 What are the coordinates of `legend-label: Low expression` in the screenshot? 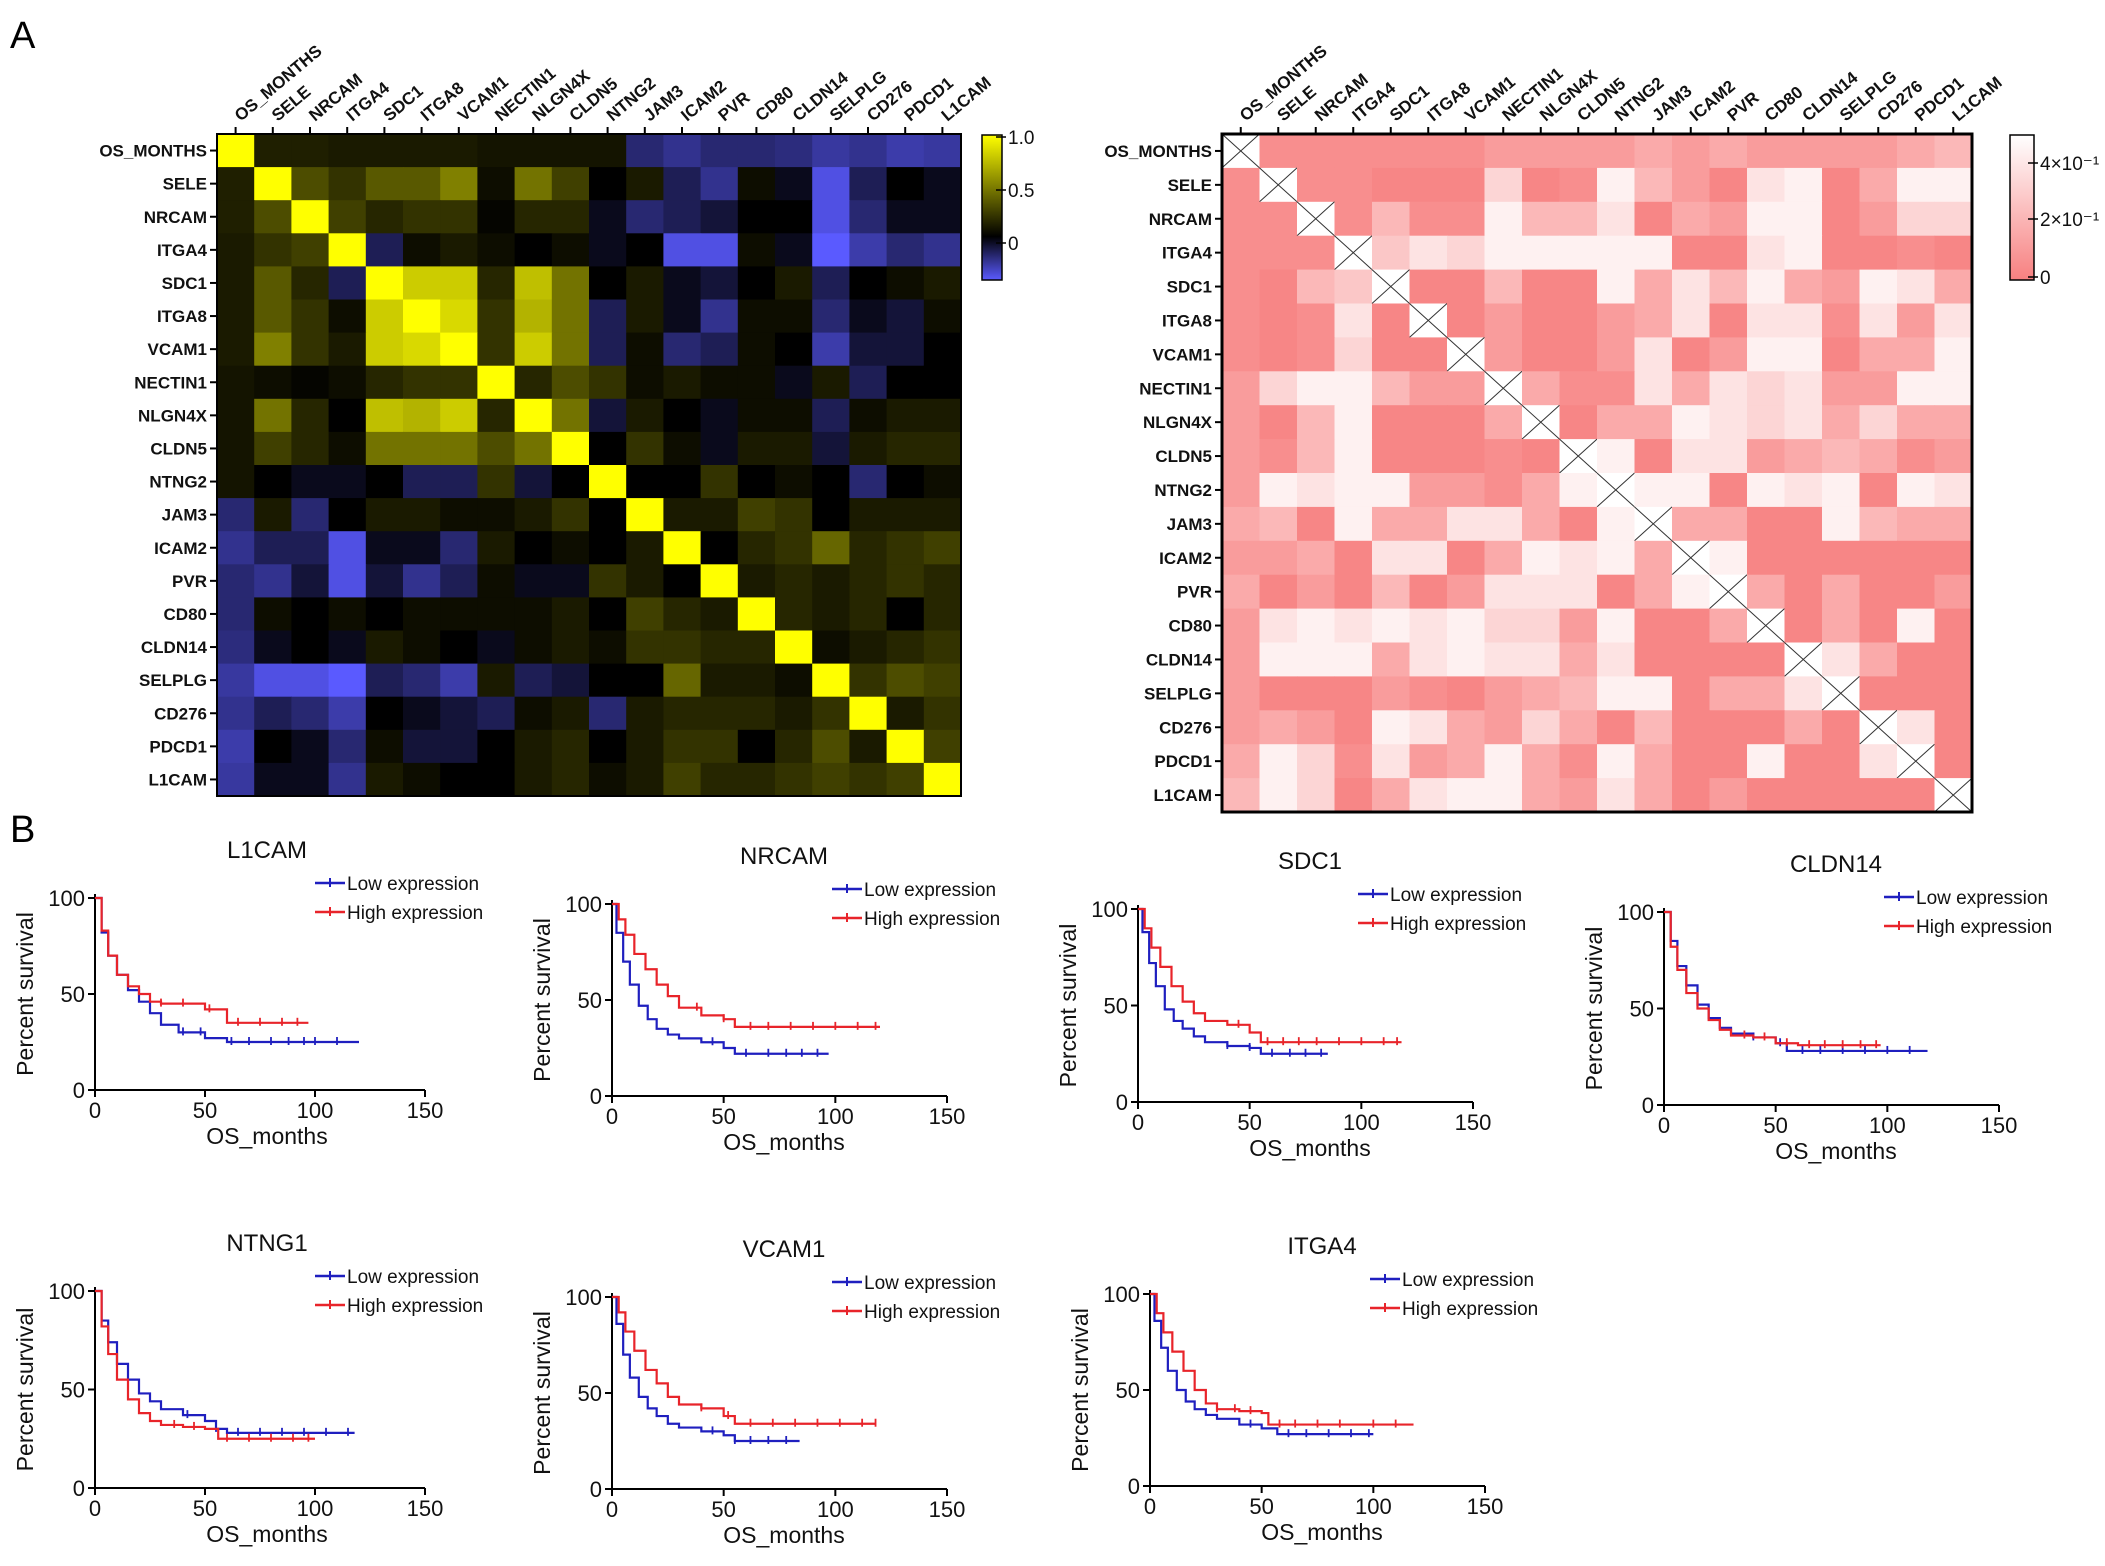 It's located at (413, 1277).